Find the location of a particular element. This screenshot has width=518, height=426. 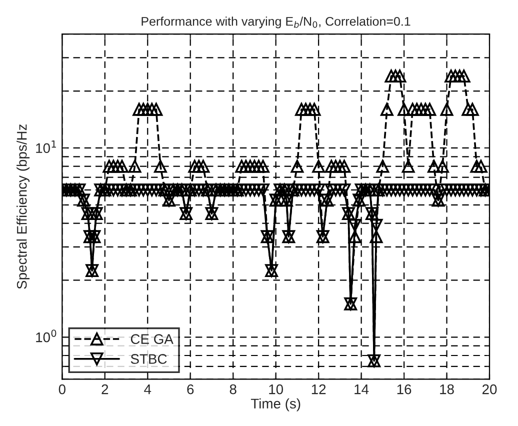

x-axis-title: Time (s) is located at coordinates (275, 405).